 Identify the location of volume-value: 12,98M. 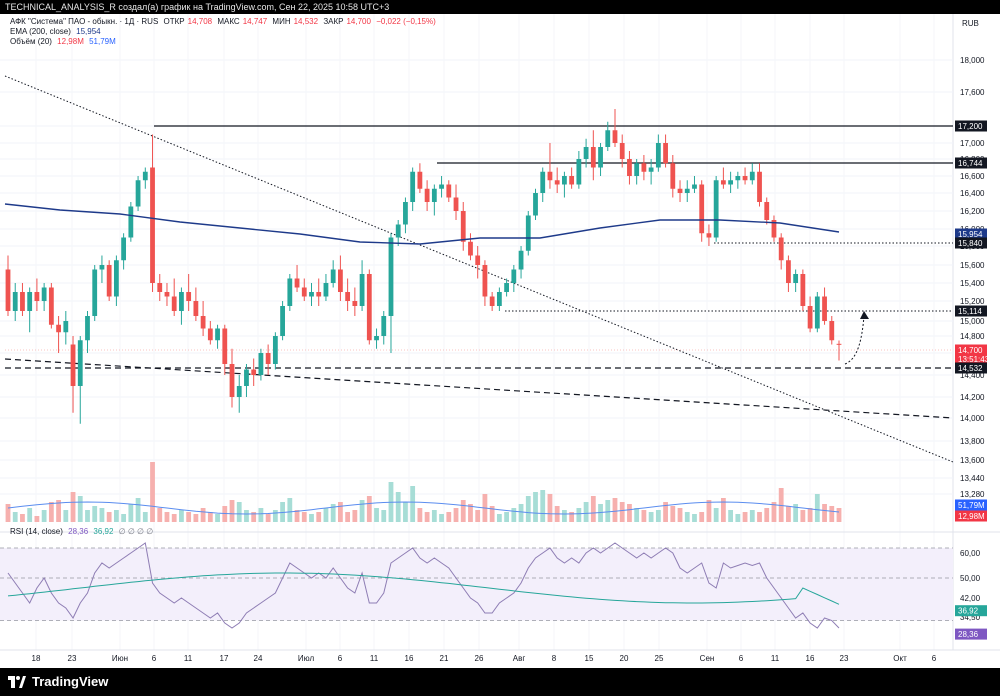
(70, 41).